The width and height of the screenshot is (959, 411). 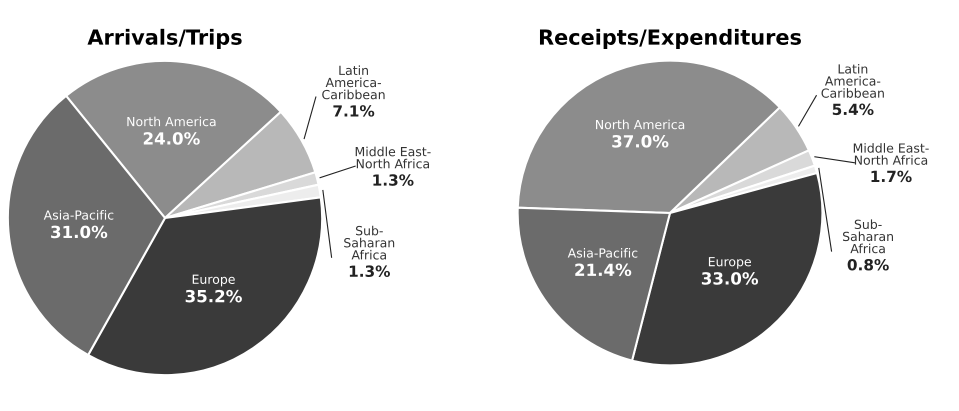 What do you see at coordinates (172, 138) in the screenshot?
I see `data-label: 24.0%` at bounding box center [172, 138].